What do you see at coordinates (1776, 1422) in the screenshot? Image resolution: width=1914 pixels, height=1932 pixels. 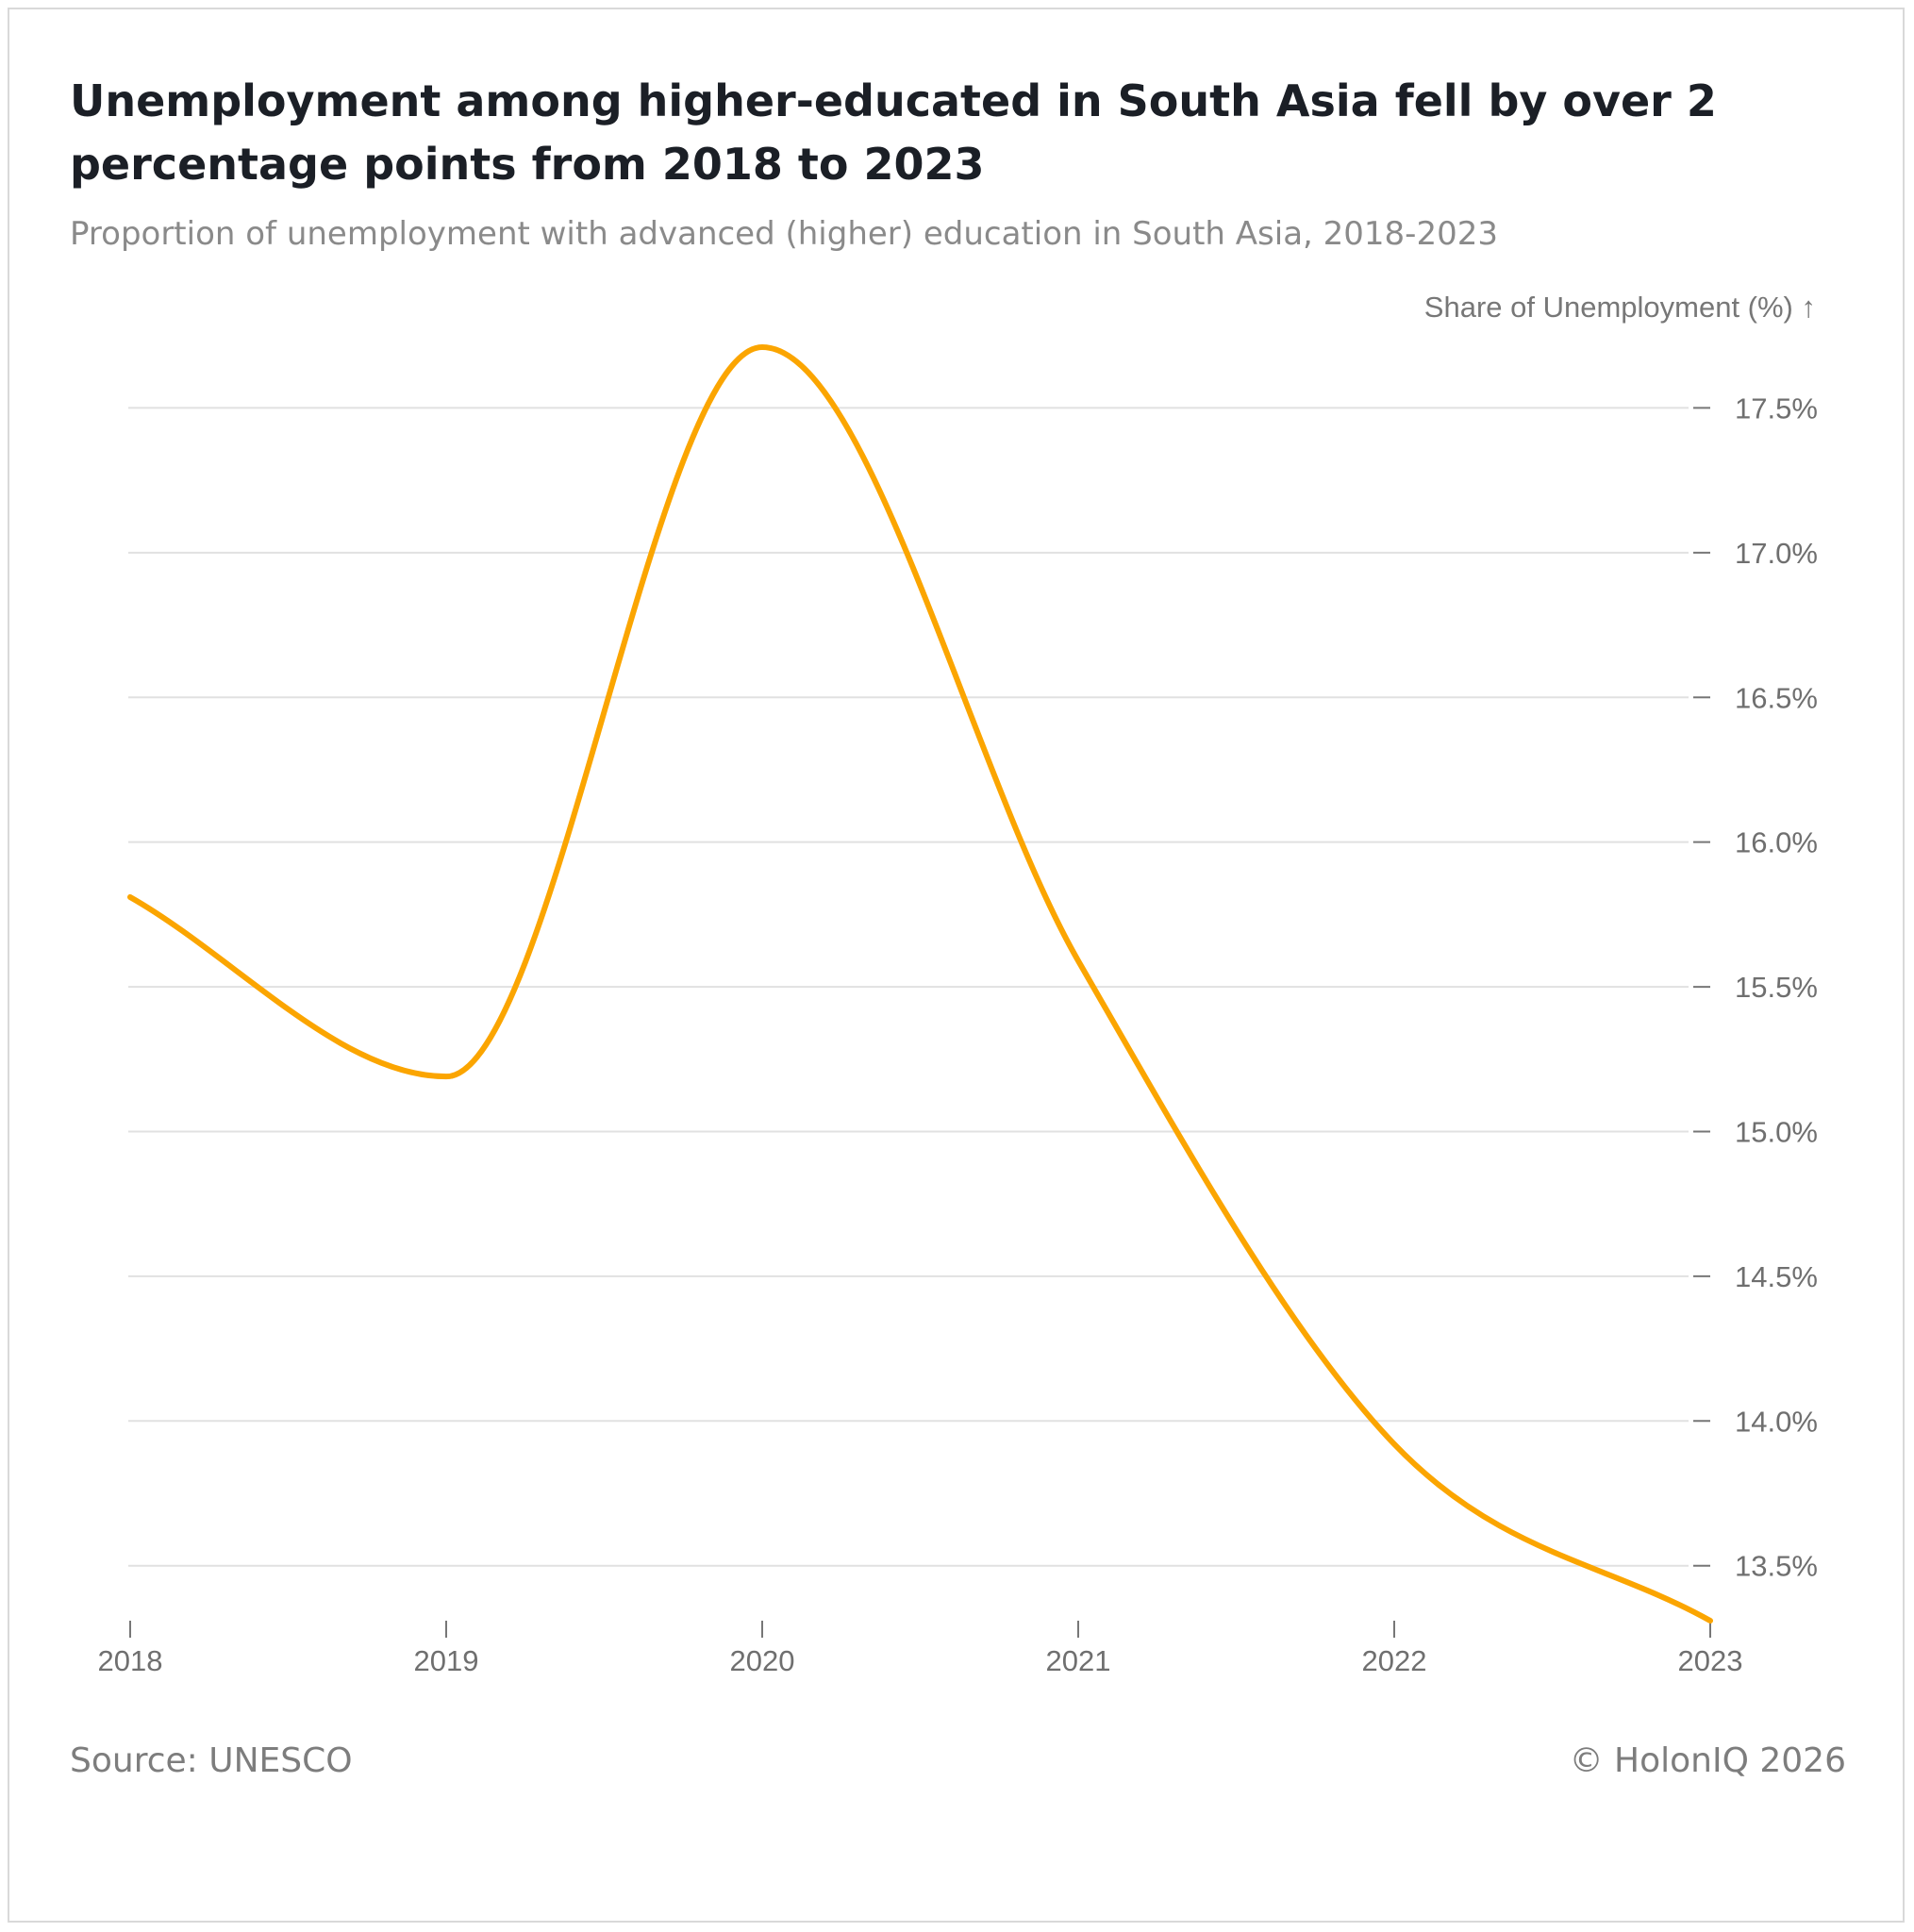 I see `y-tick-label: 14.0%` at bounding box center [1776, 1422].